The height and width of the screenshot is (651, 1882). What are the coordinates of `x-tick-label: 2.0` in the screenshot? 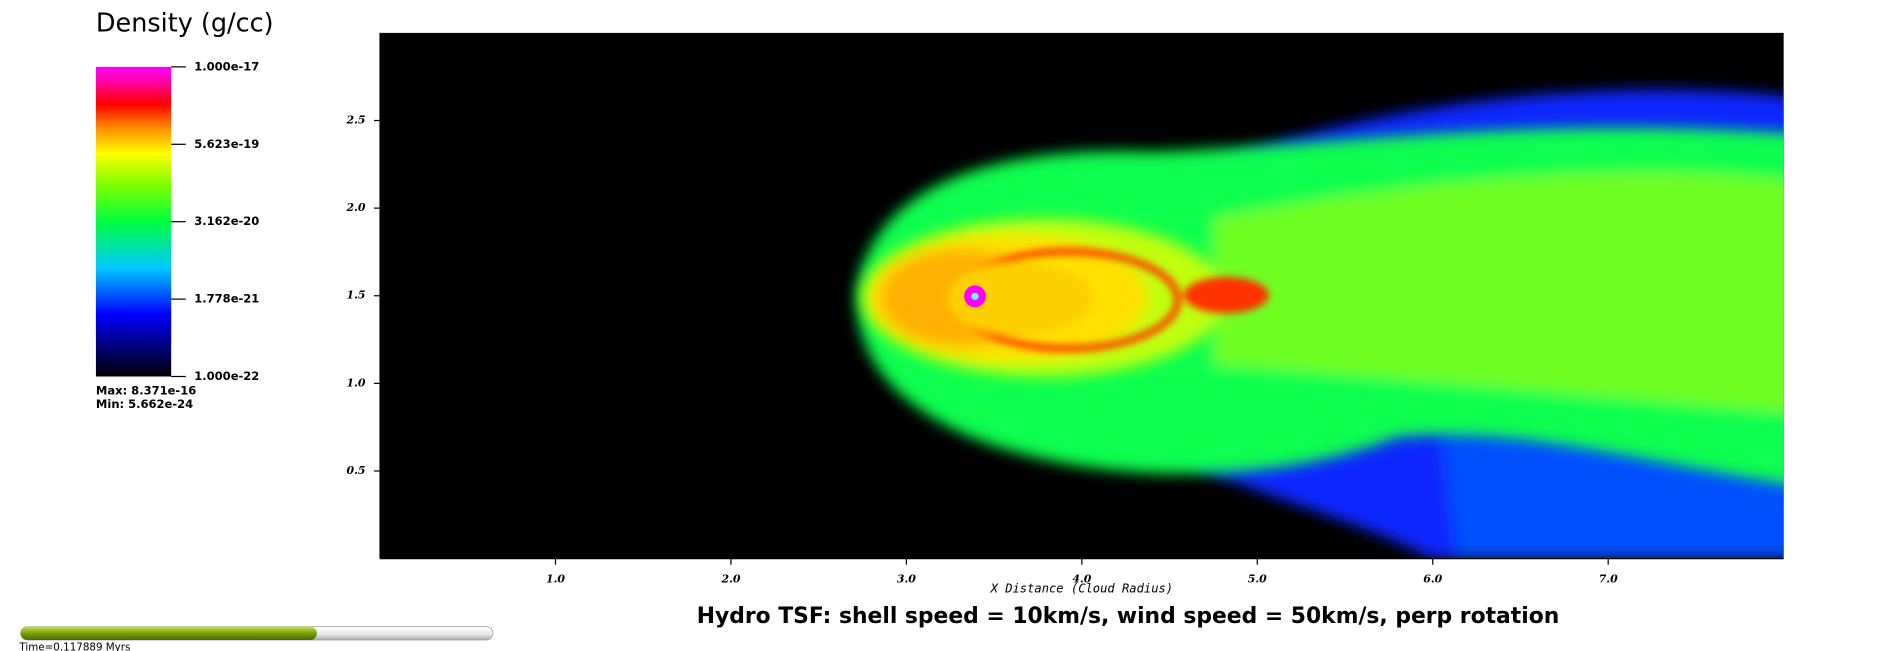 It's located at (730, 578).